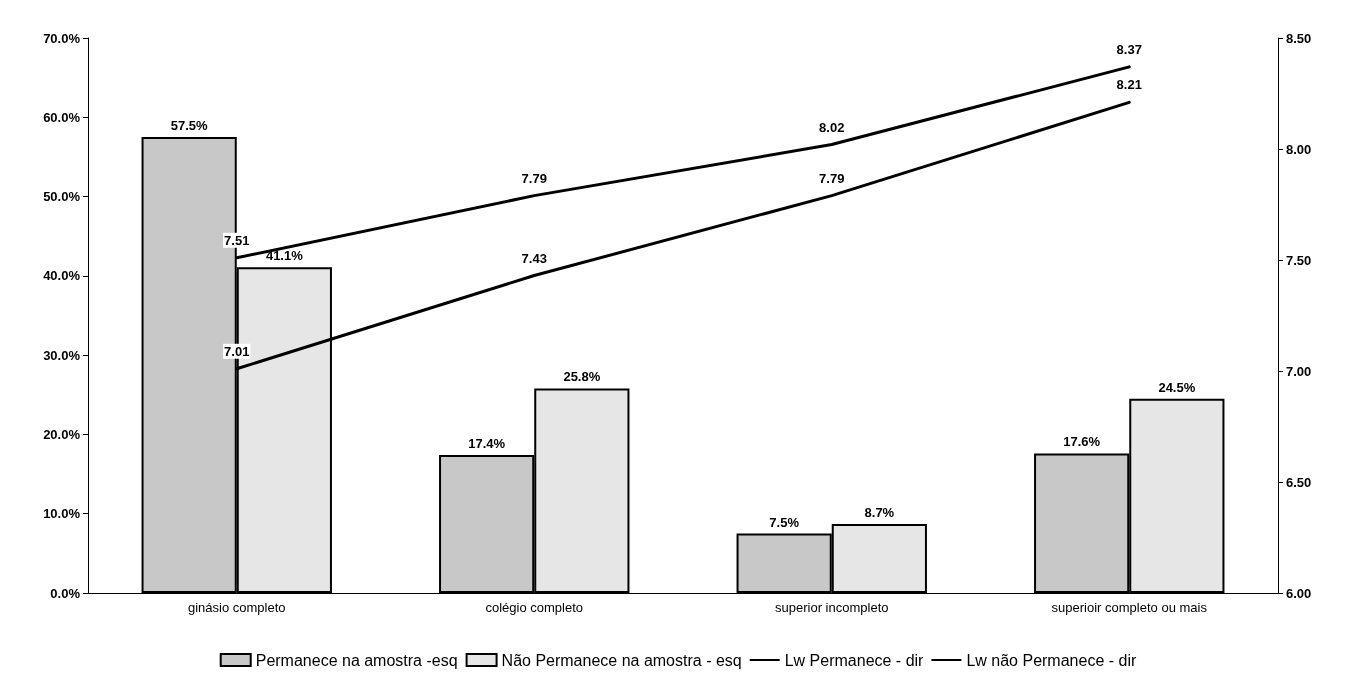 The height and width of the screenshot is (691, 1359). I want to click on y-tick-label: 60.0%, so click(62, 117).